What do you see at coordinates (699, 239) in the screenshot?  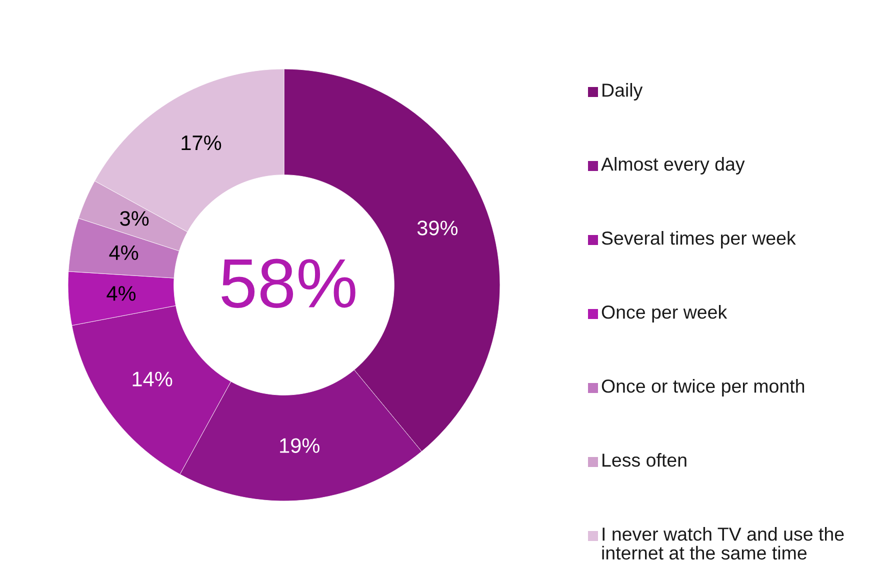 I see `legend-label: Several times per week` at bounding box center [699, 239].